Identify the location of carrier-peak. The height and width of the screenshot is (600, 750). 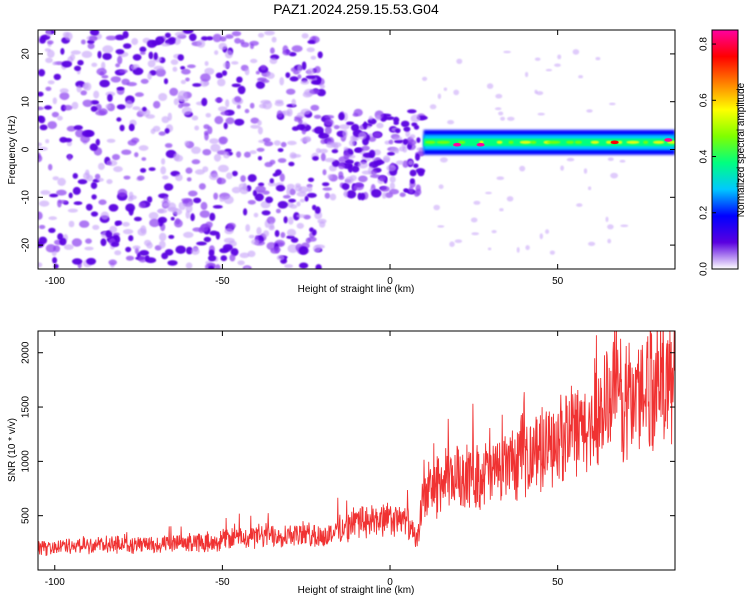
(668, 140).